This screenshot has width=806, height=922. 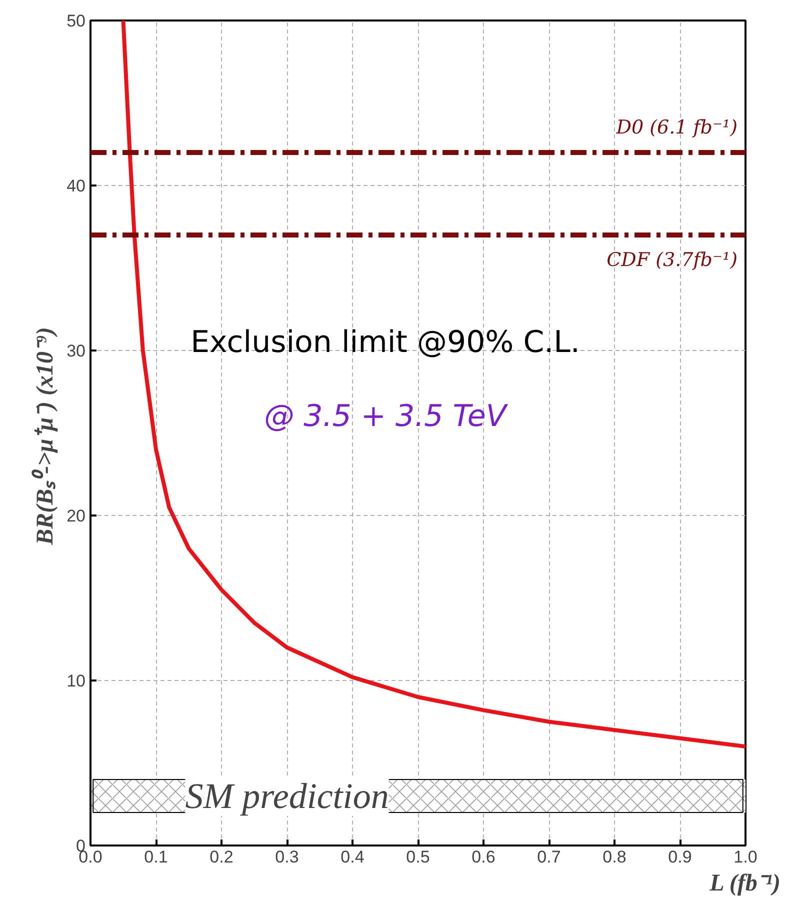 I want to click on band-label: SM prediction, so click(x=287, y=796).